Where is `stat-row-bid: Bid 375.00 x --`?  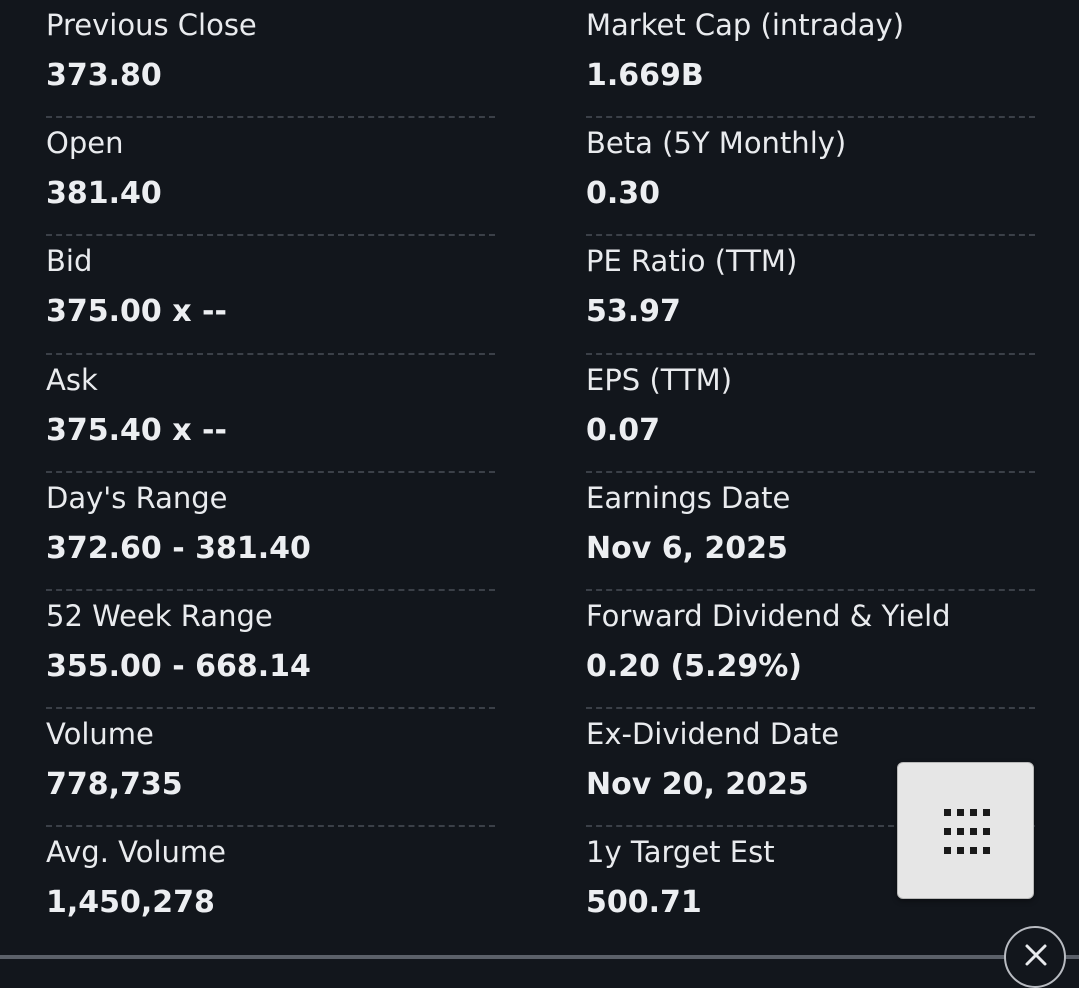
stat-row-bid: Bid 375.00 x -- is located at coordinates (270, 295).